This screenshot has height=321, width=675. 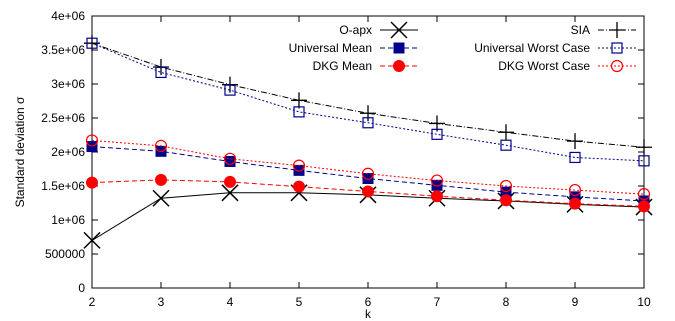 What do you see at coordinates (230, 302) in the screenshot?
I see `x-tick-label: 4` at bounding box center [230, 302].